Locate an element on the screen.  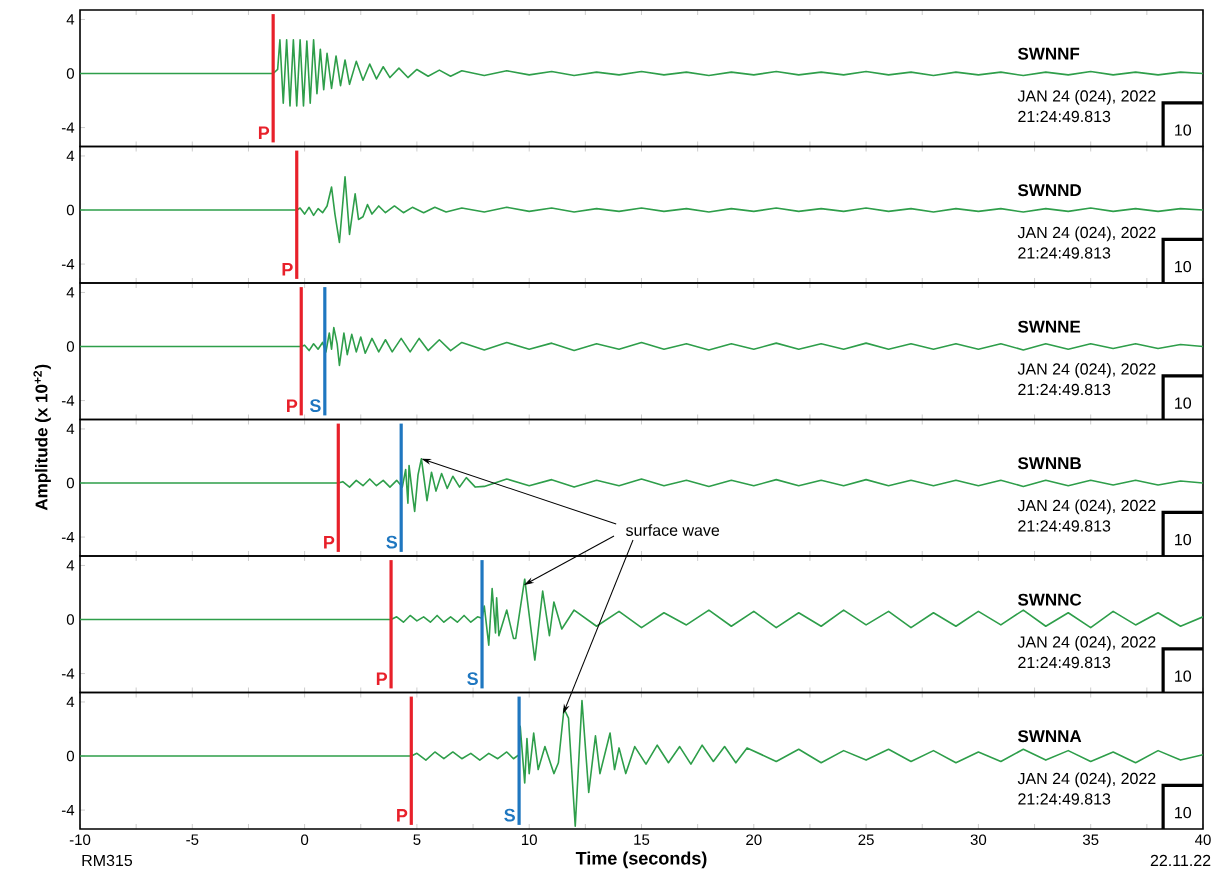
annotation: surface wave is located at coordinates (673, 530).